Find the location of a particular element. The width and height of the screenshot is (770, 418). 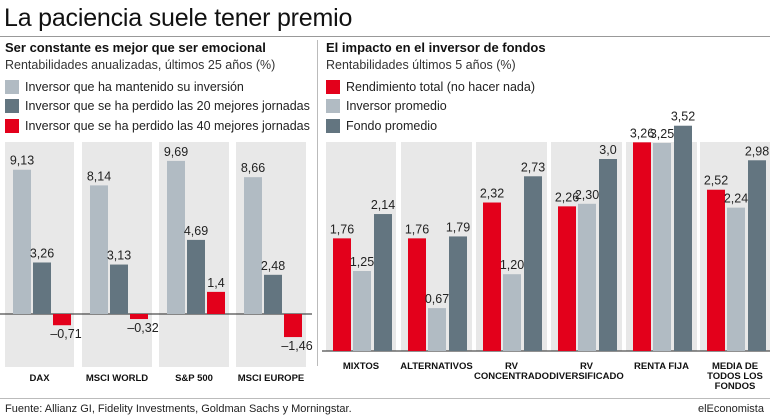

category-label-line: FONDOS is located at coordinates (735, 386).